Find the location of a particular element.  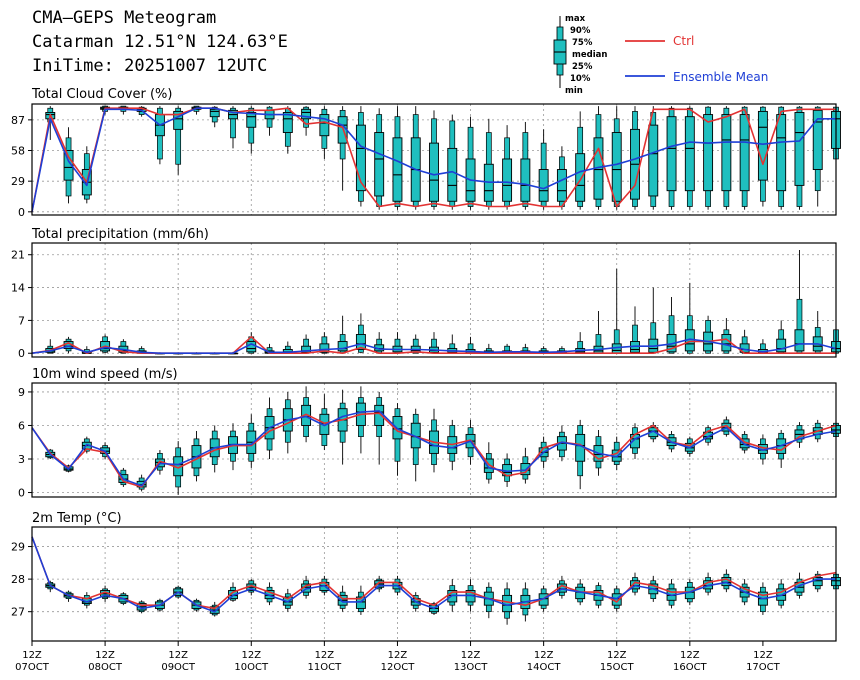

y-tick-label: 28 is located at coordinates (18, 579).